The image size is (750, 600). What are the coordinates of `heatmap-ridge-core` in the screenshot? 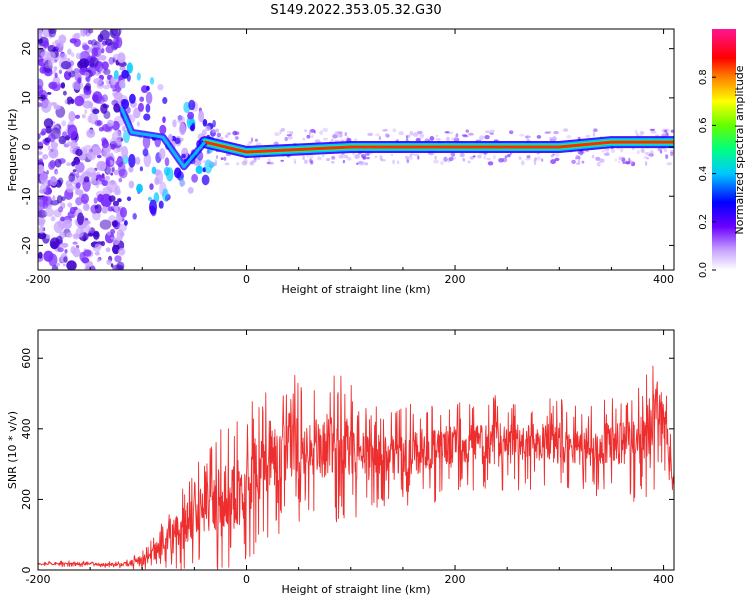 It's located at (438, 147).